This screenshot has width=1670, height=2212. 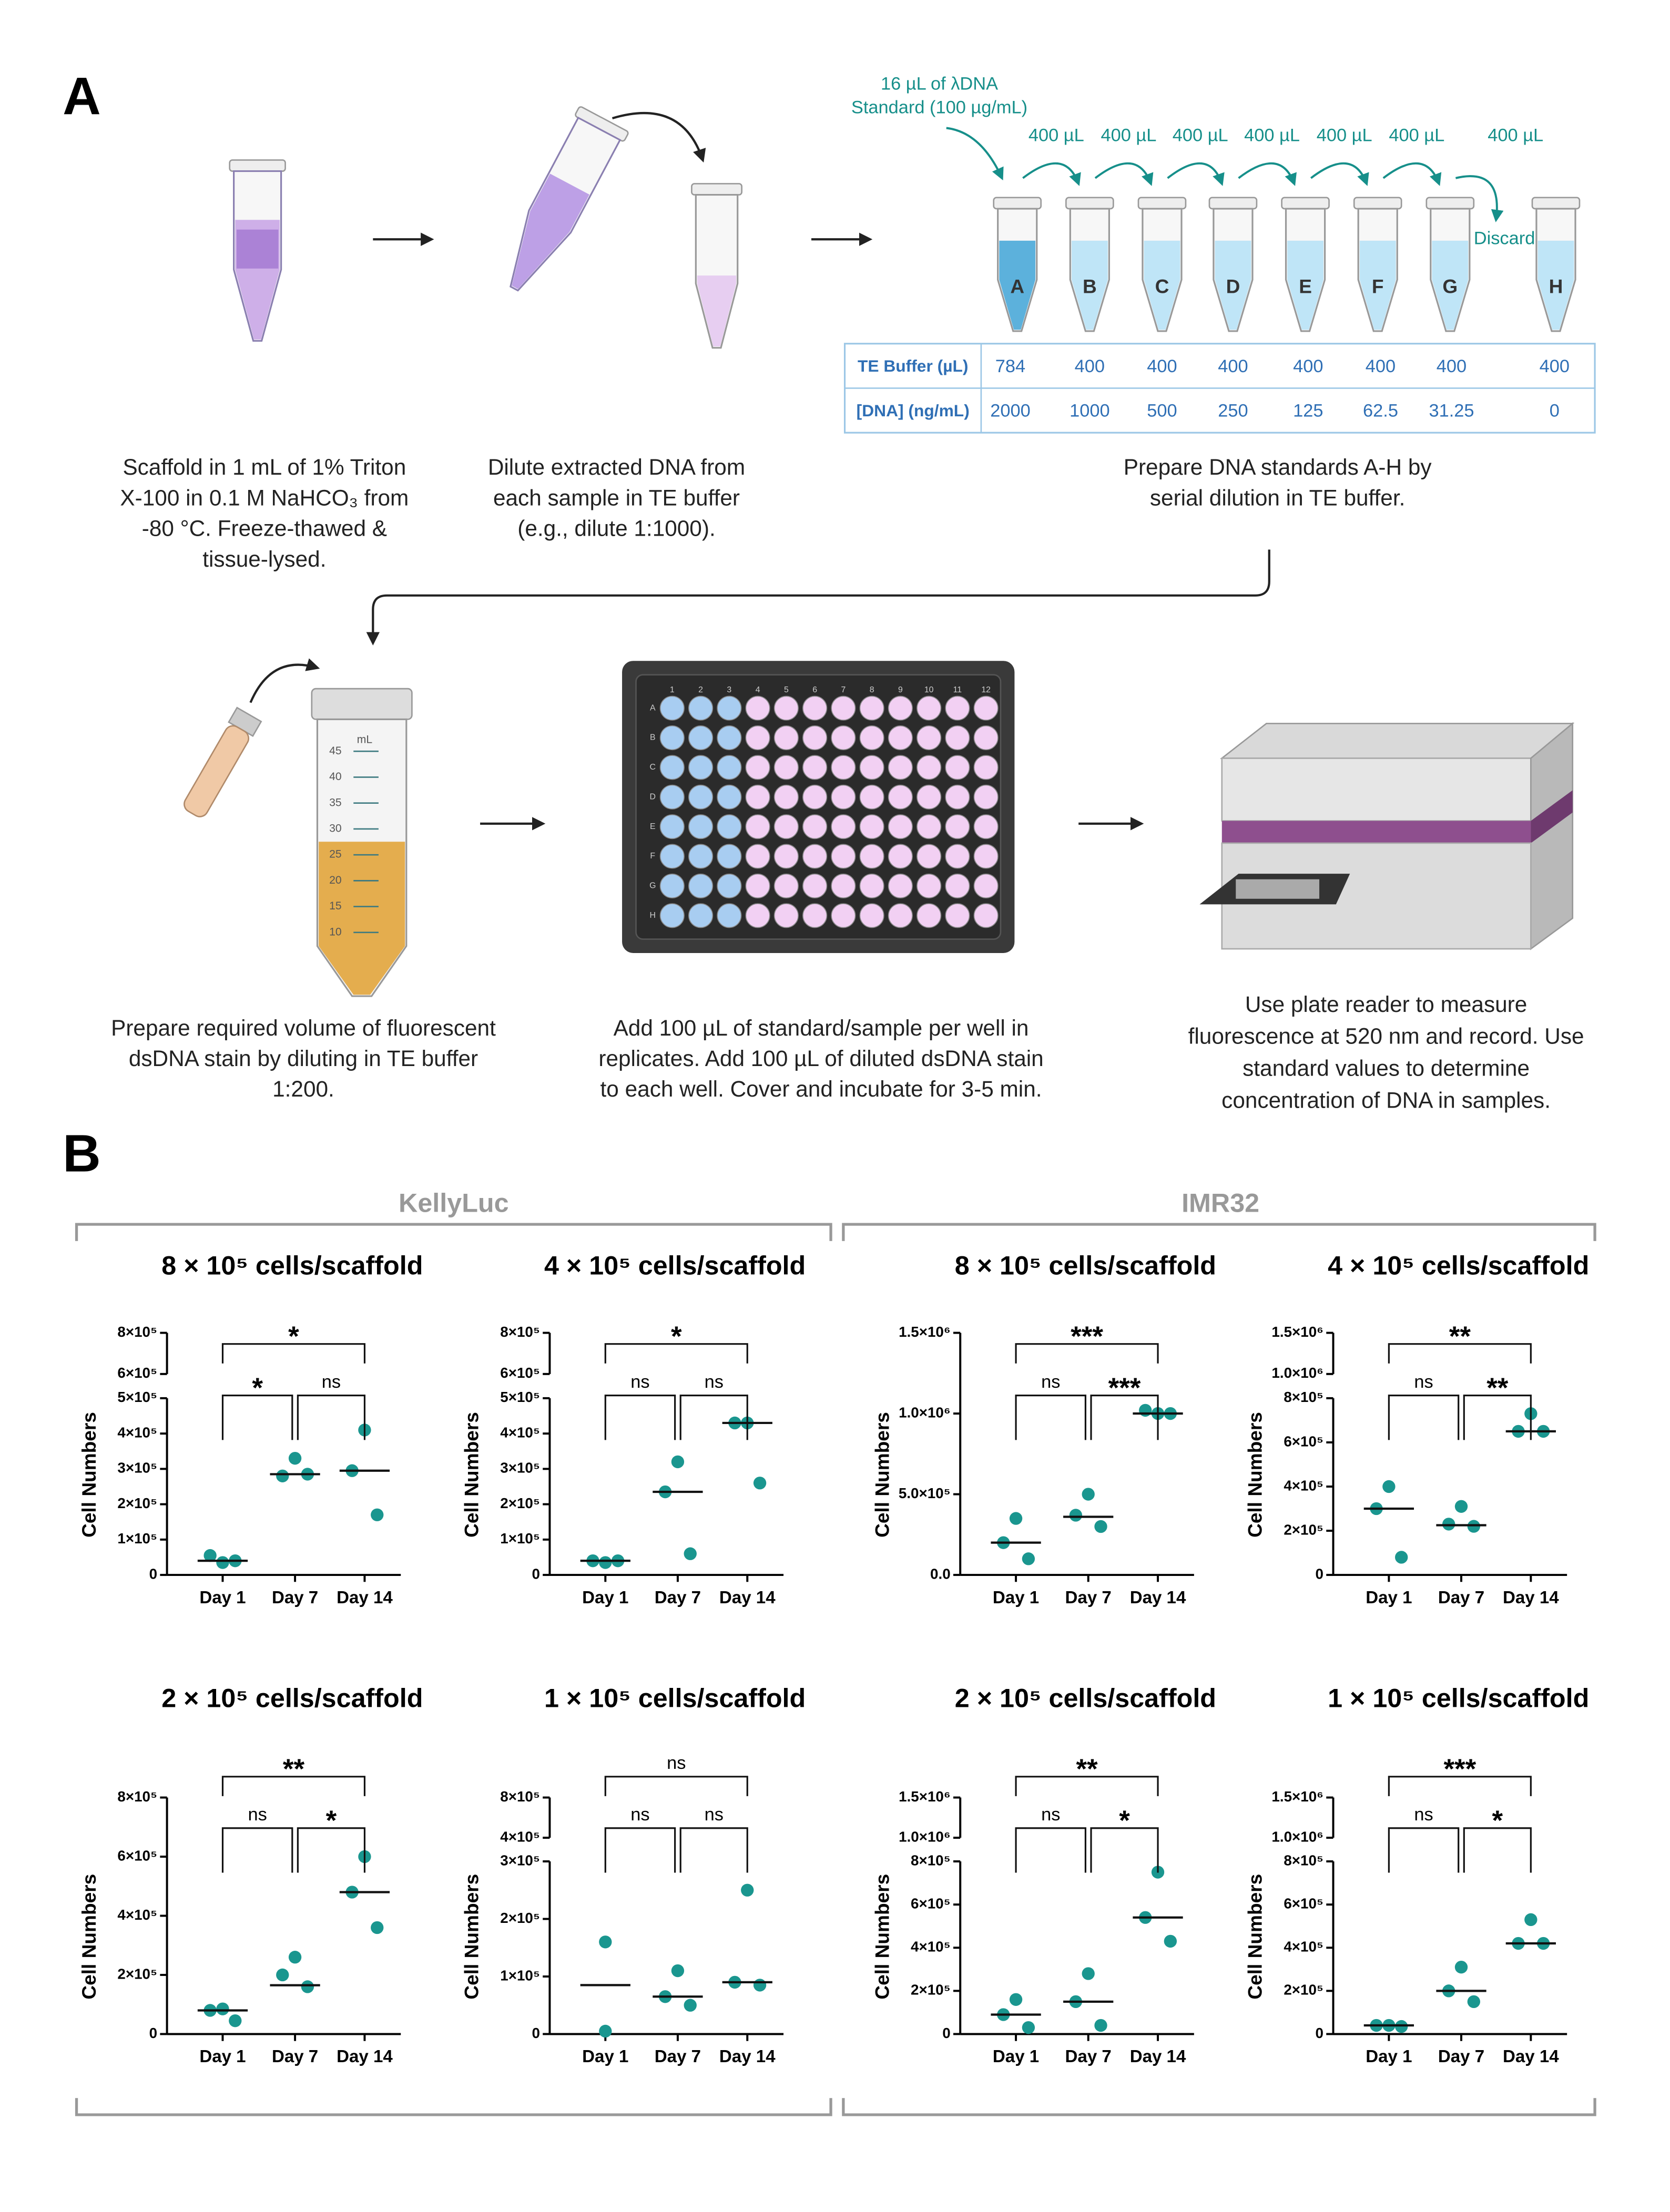 What do you see at coordinates (1278, 497) in the screenshot?
I see `caption: serial dilution in TE buffer.` at bounding box center [1278, 497].